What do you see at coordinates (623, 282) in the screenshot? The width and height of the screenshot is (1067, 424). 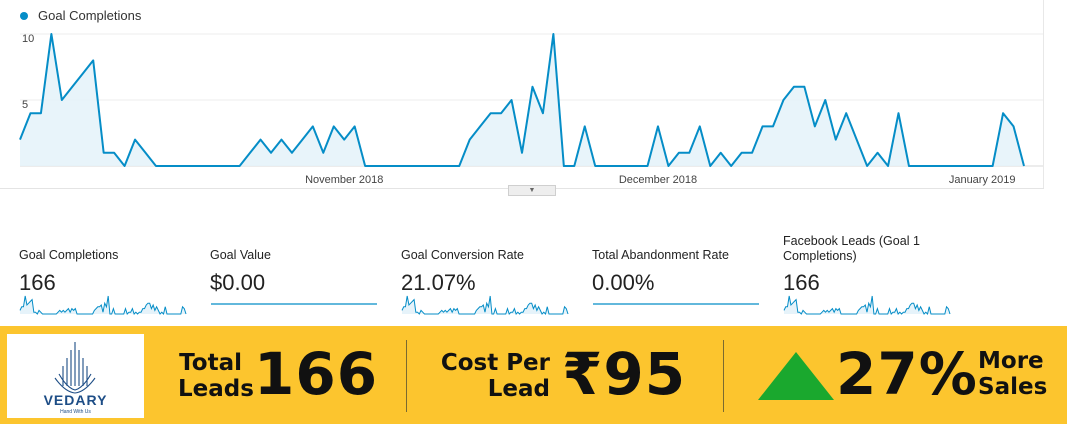 I see `metric-value: 0.00%` at bounding box center [623, 282].